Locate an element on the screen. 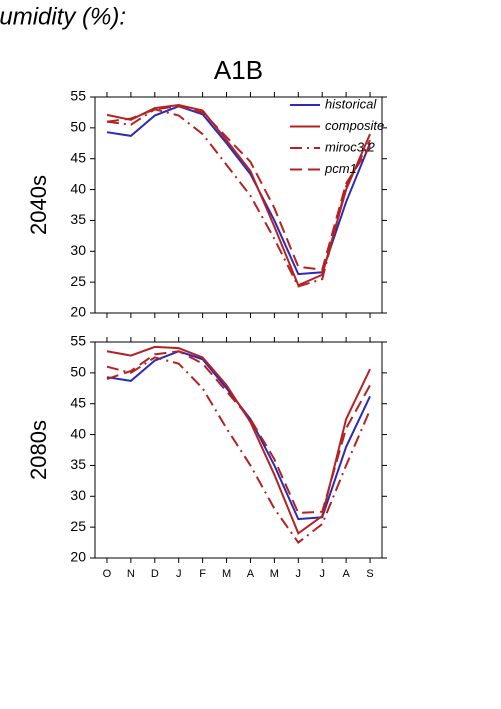  x-tick-label: D is located at coordinates (155, 574).